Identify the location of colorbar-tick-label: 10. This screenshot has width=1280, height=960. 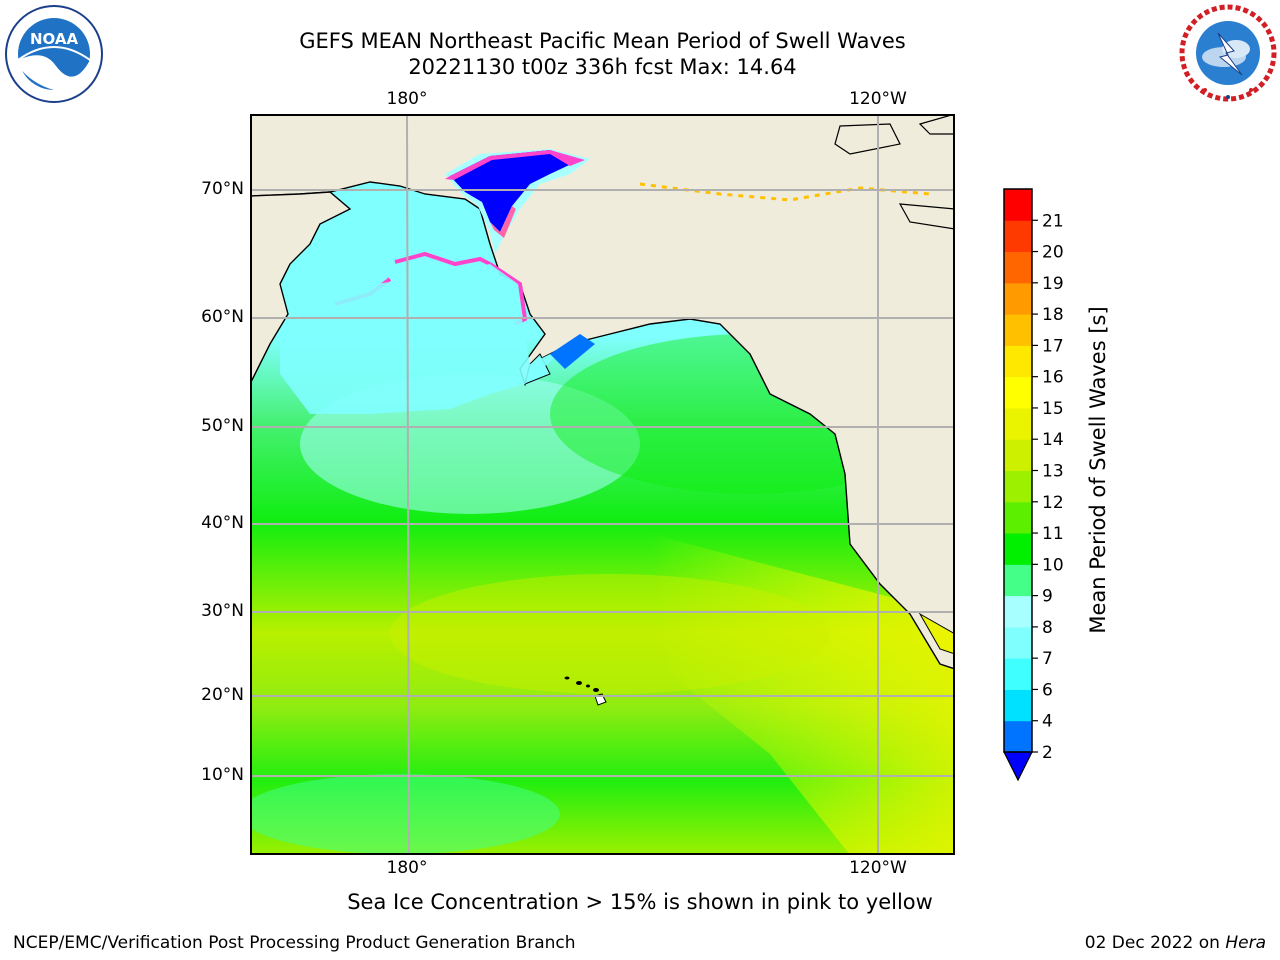
(1053, 565).